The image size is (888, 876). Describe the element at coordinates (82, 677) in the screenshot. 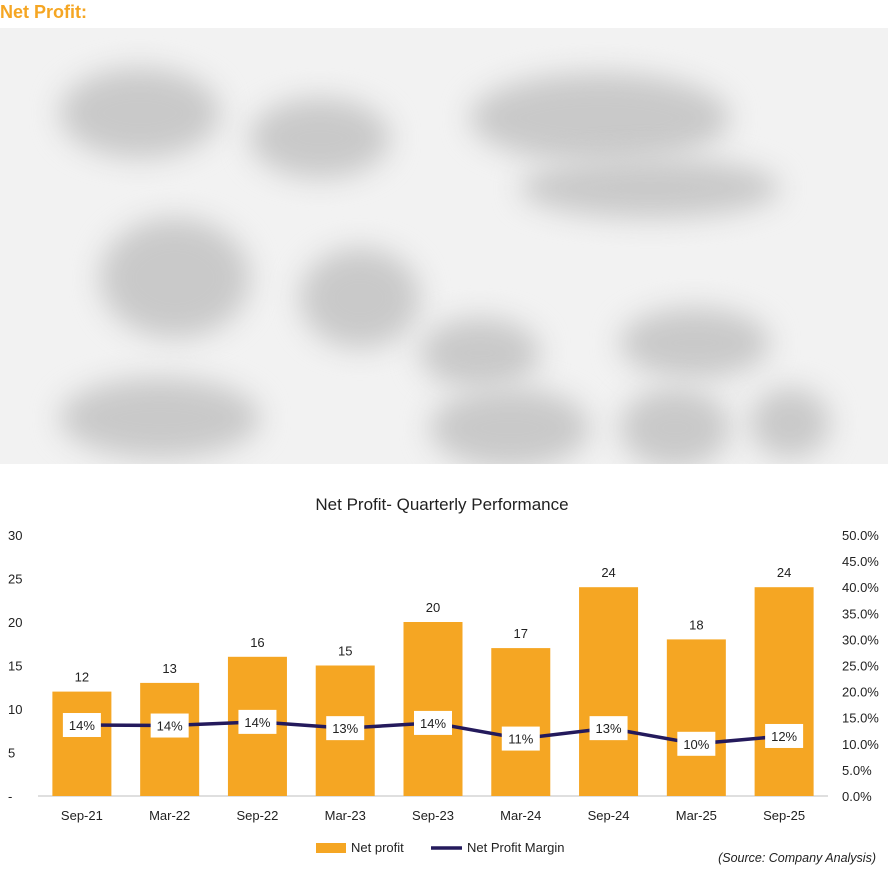

I see `bar-value-label: 12` at that location.